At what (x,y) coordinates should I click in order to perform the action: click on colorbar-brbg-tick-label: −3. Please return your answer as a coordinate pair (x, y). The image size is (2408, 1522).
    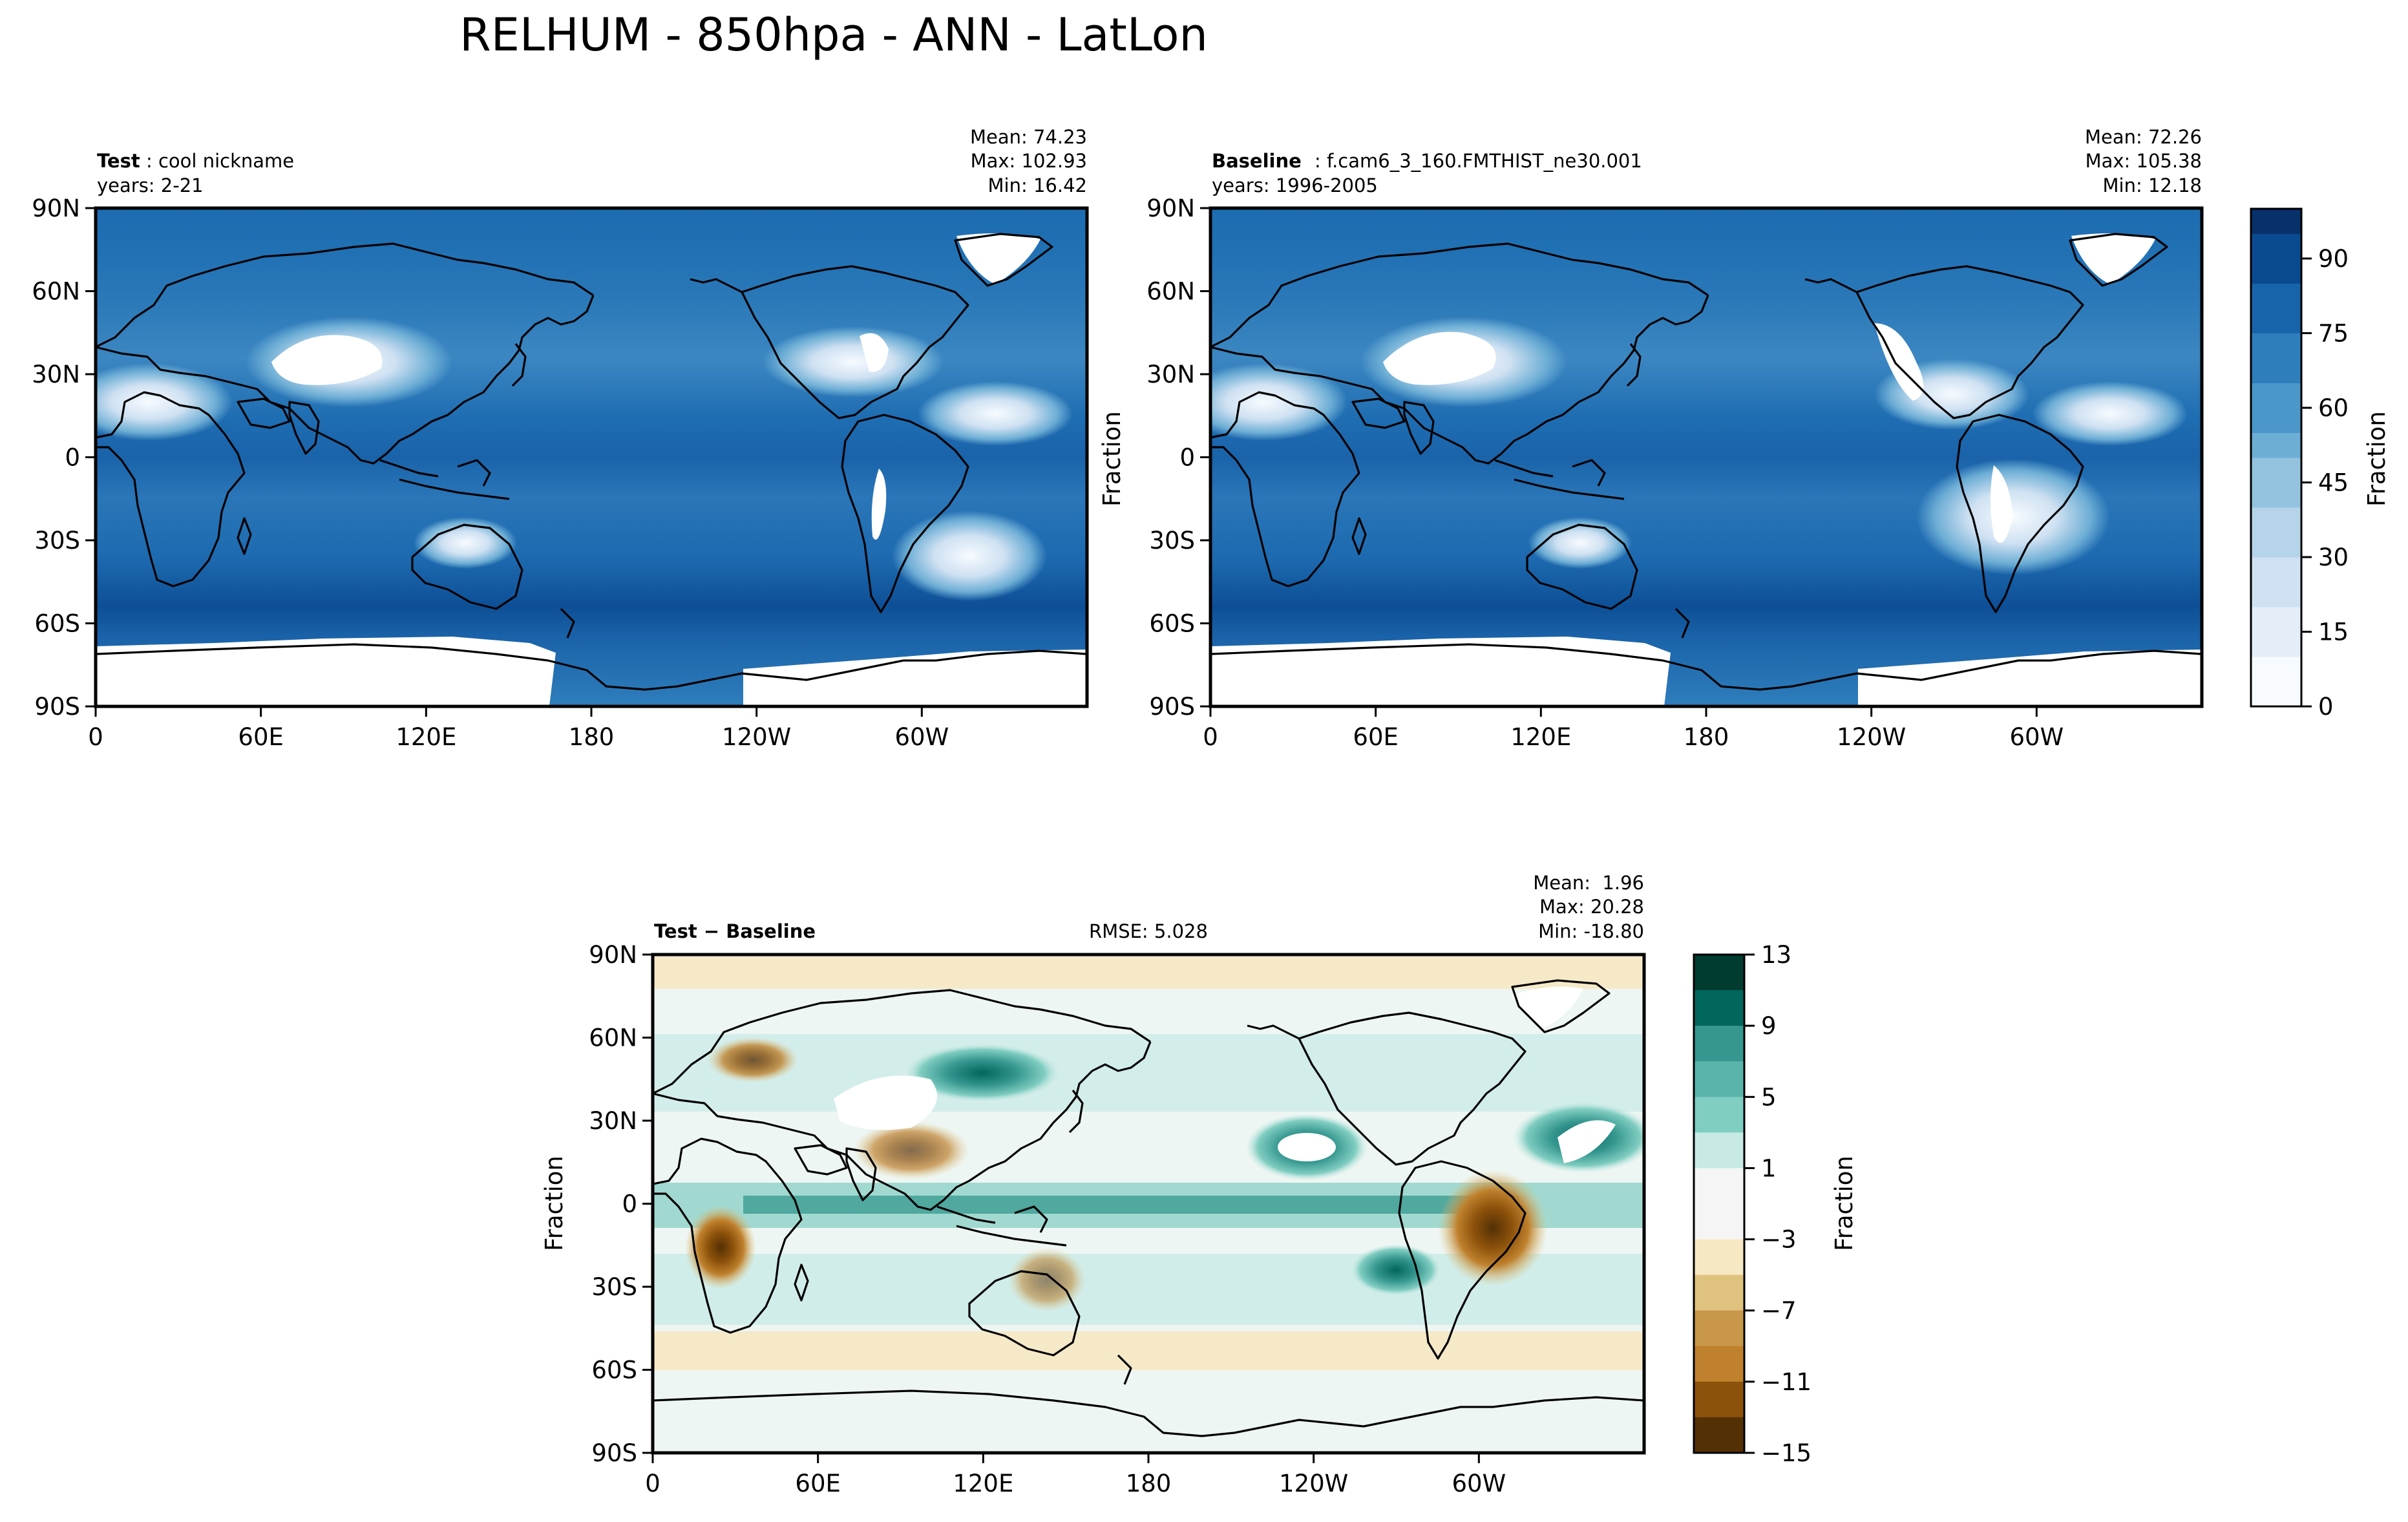
    Looking at the image, I should click on (1779, 1240).